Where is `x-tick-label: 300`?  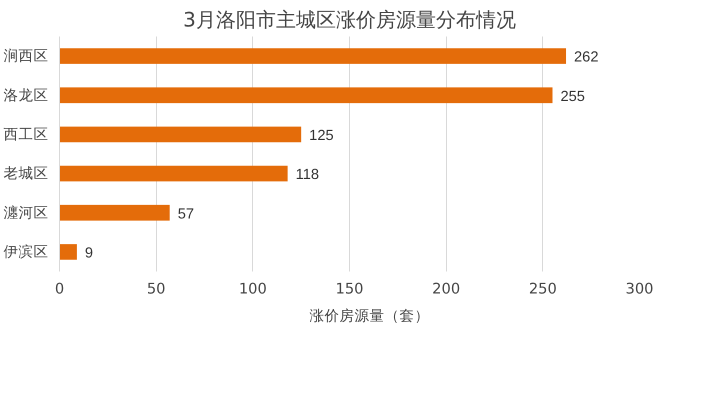 x-tick-label: 300 is located at coordinates (640, 289).